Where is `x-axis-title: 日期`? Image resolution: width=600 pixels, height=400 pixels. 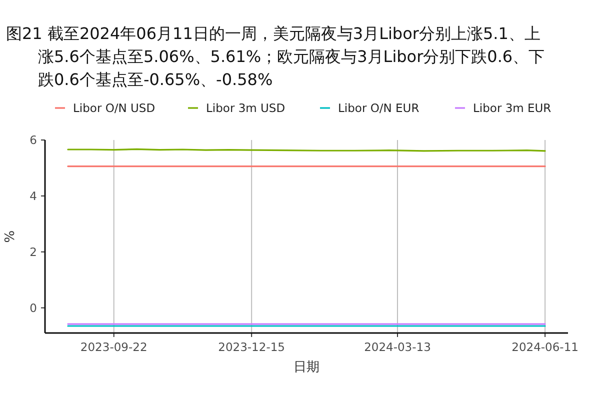
x-axis-title: 日期 is located at coordinates (307, 367).